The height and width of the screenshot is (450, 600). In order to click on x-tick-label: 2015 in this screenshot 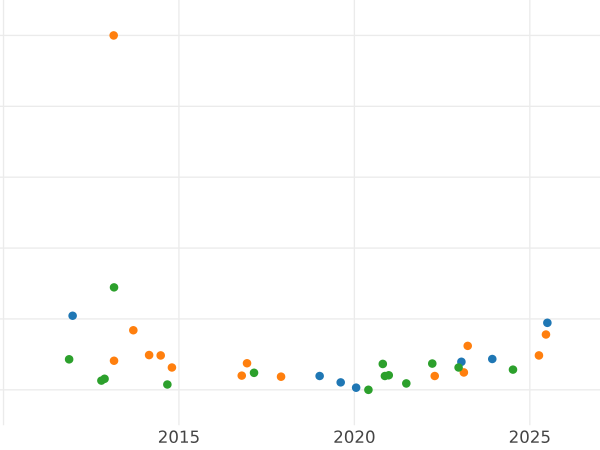, I will do `click(178, 437)`.